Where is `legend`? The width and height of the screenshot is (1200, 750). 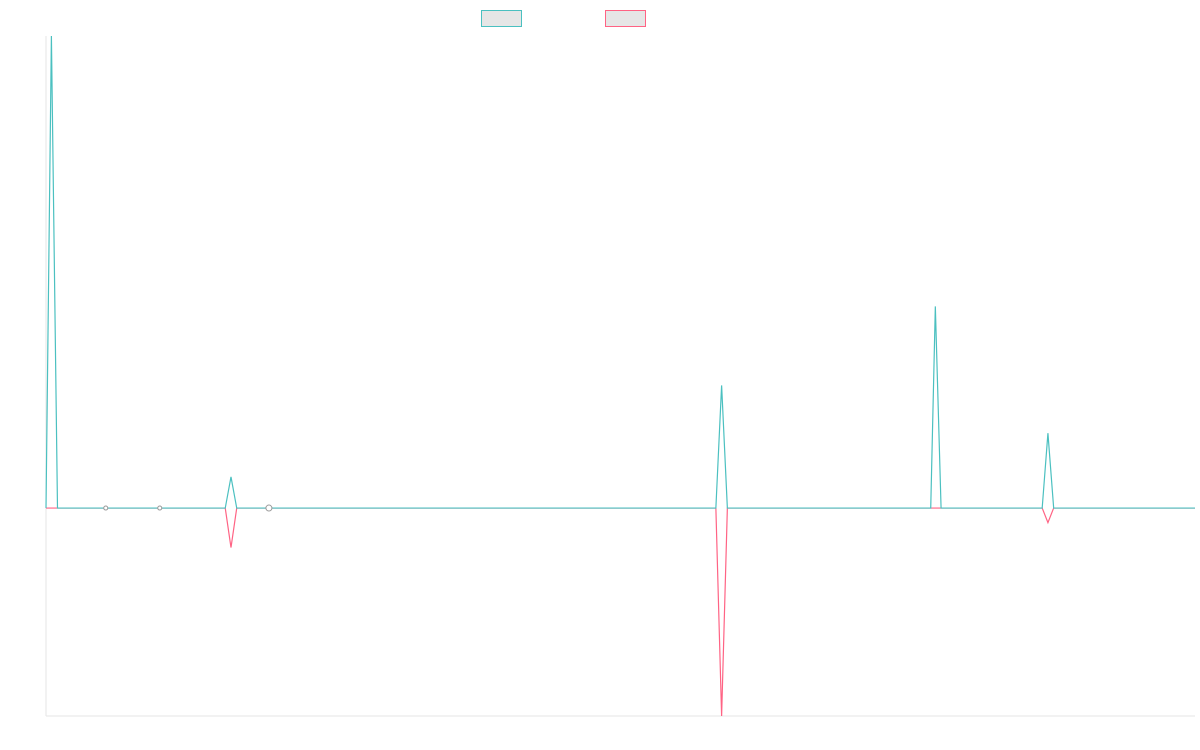
legend is located at coordinates (563, 18).